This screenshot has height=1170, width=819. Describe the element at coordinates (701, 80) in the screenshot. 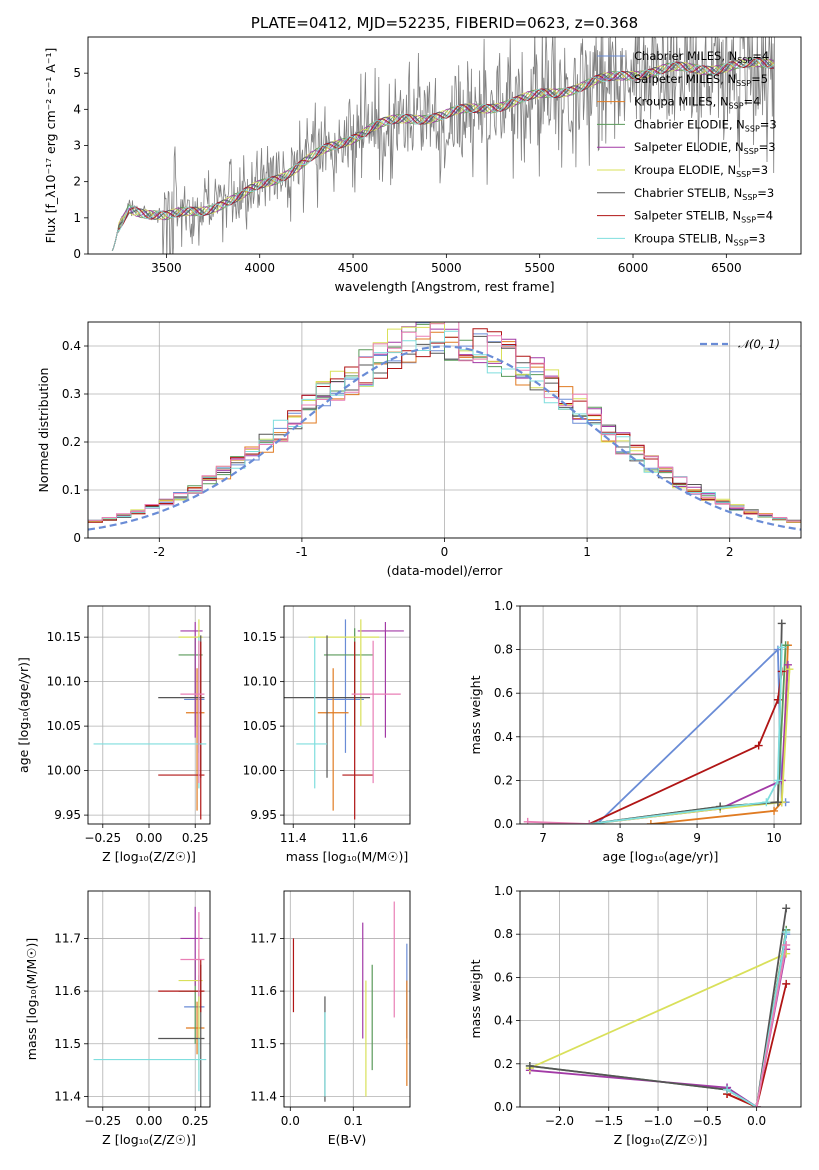

I see `legend-entry: Salpeter MILES, NSSP=5` at that location.